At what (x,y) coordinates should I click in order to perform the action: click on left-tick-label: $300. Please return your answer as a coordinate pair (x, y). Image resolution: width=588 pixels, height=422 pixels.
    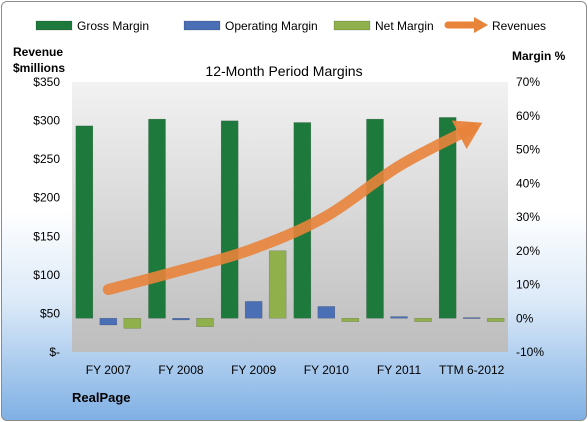
    Looking at the image, I should click on (46, 121).